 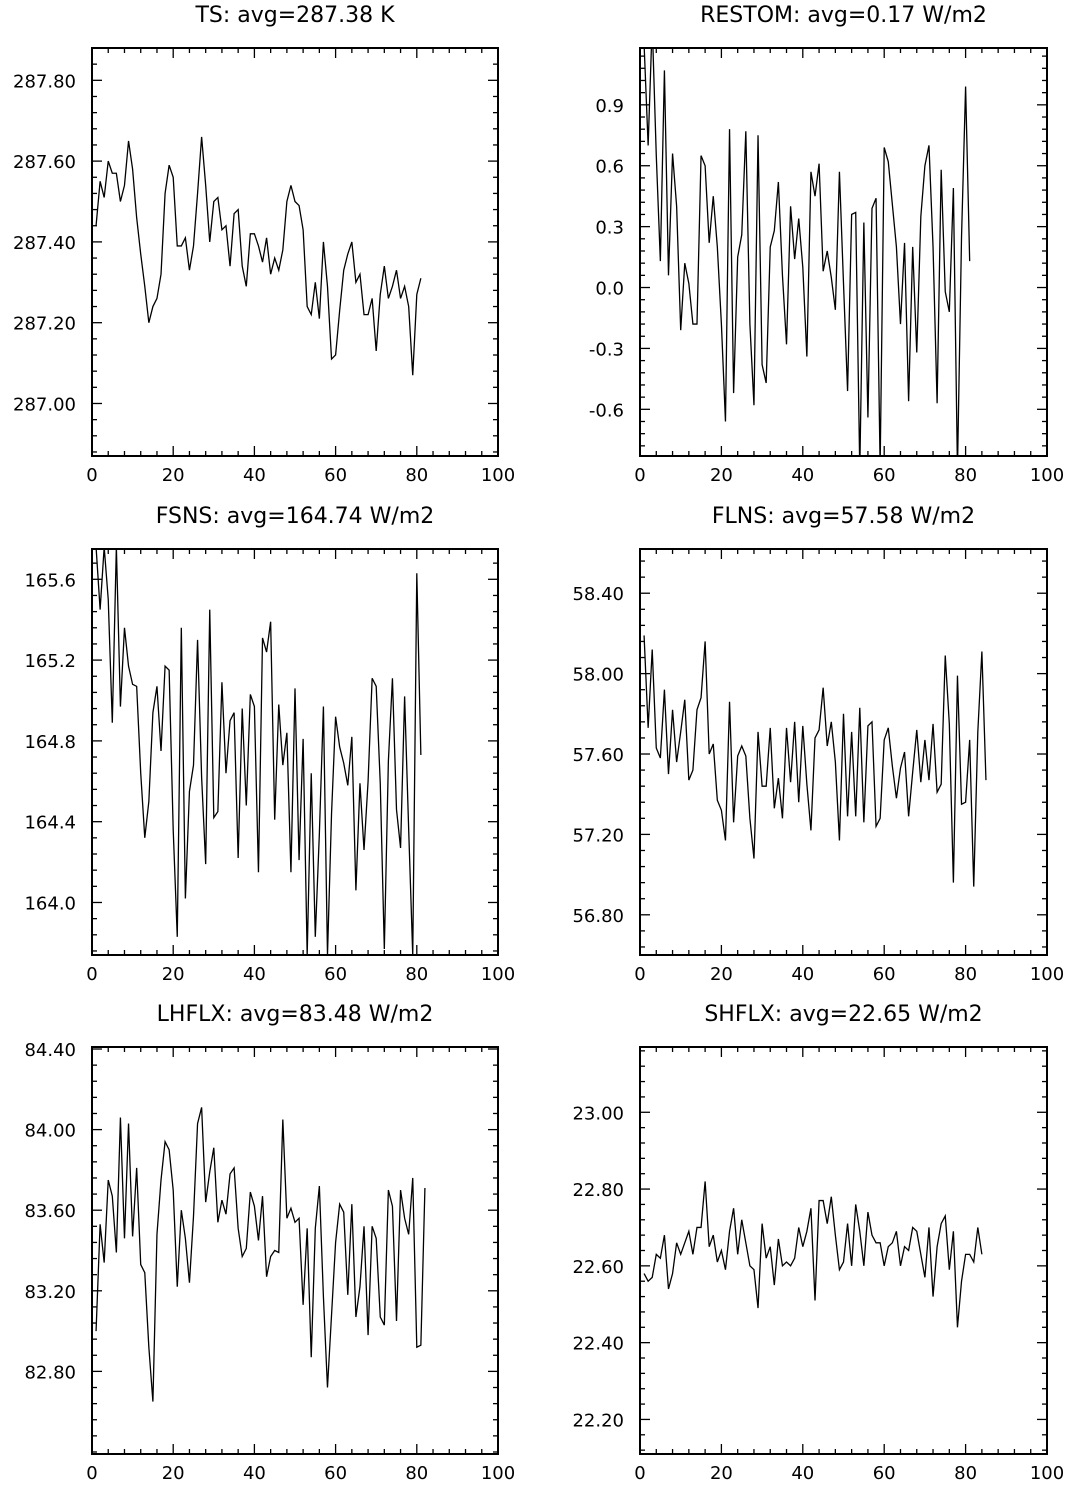 What do you see at coordinates (843, 1014) in the screenshot?
I see `chart-title: SHFLX: avg=22.65 W/m2` at bounding box center [843, 1014].